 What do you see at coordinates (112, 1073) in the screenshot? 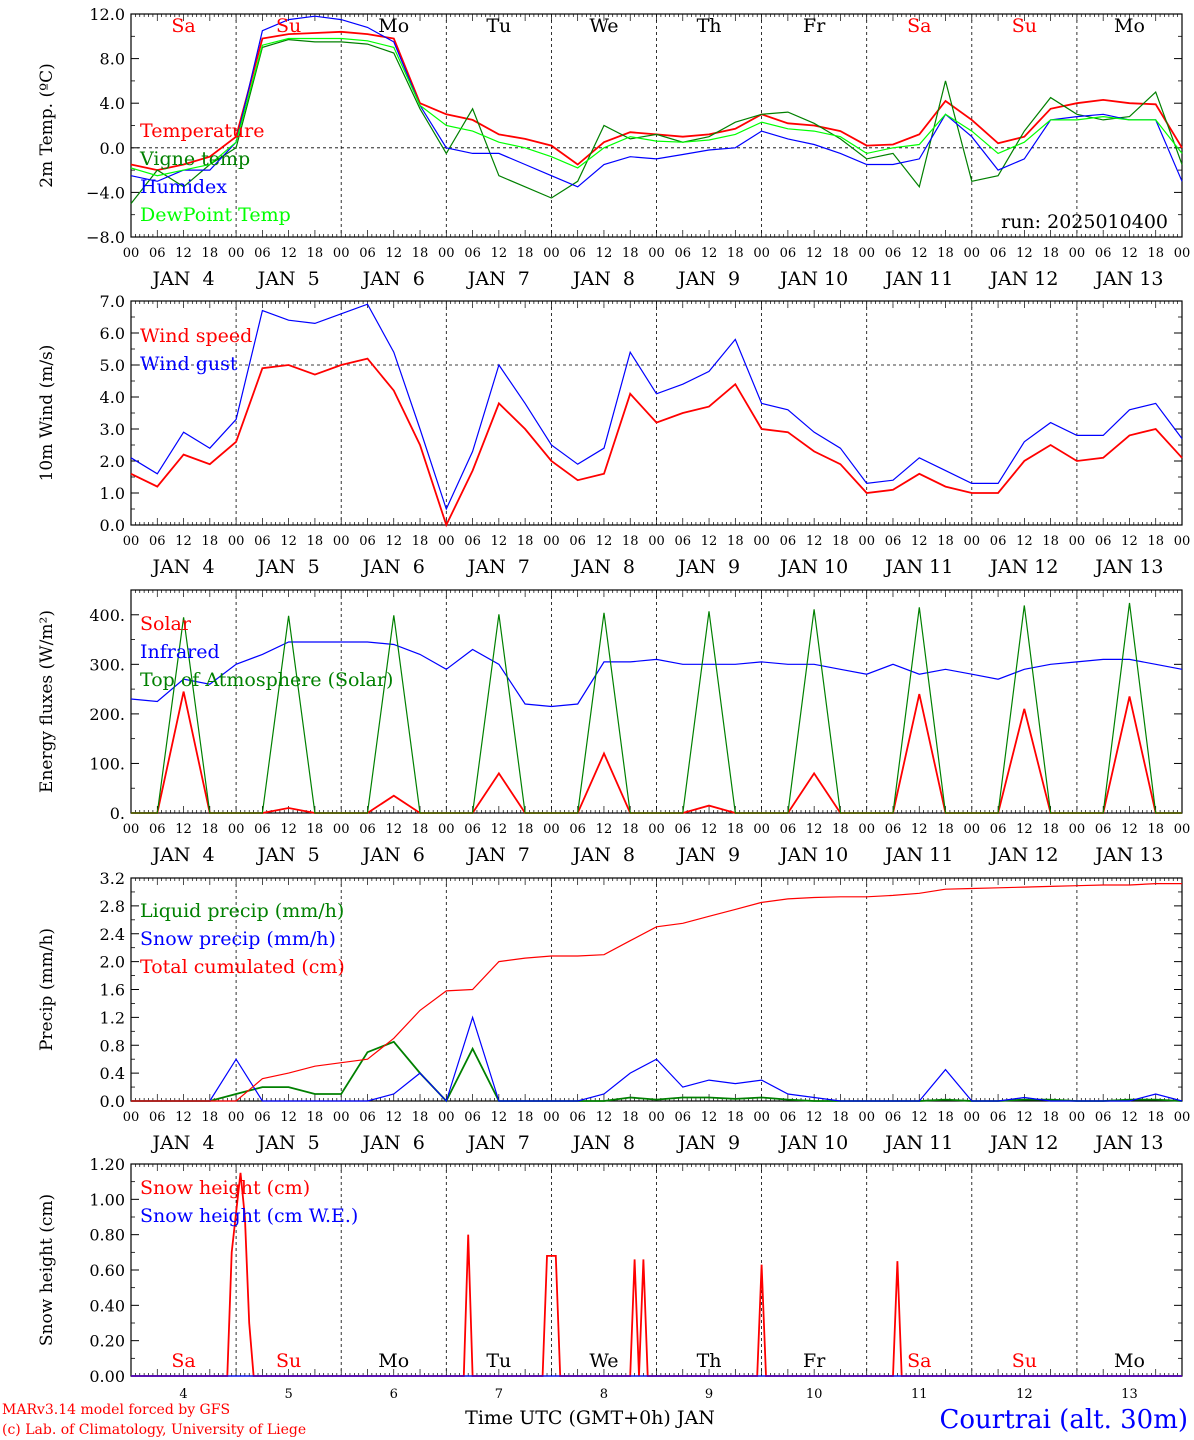
I see `y-tick-label: 0.4` at bounding box center [112, 1073].